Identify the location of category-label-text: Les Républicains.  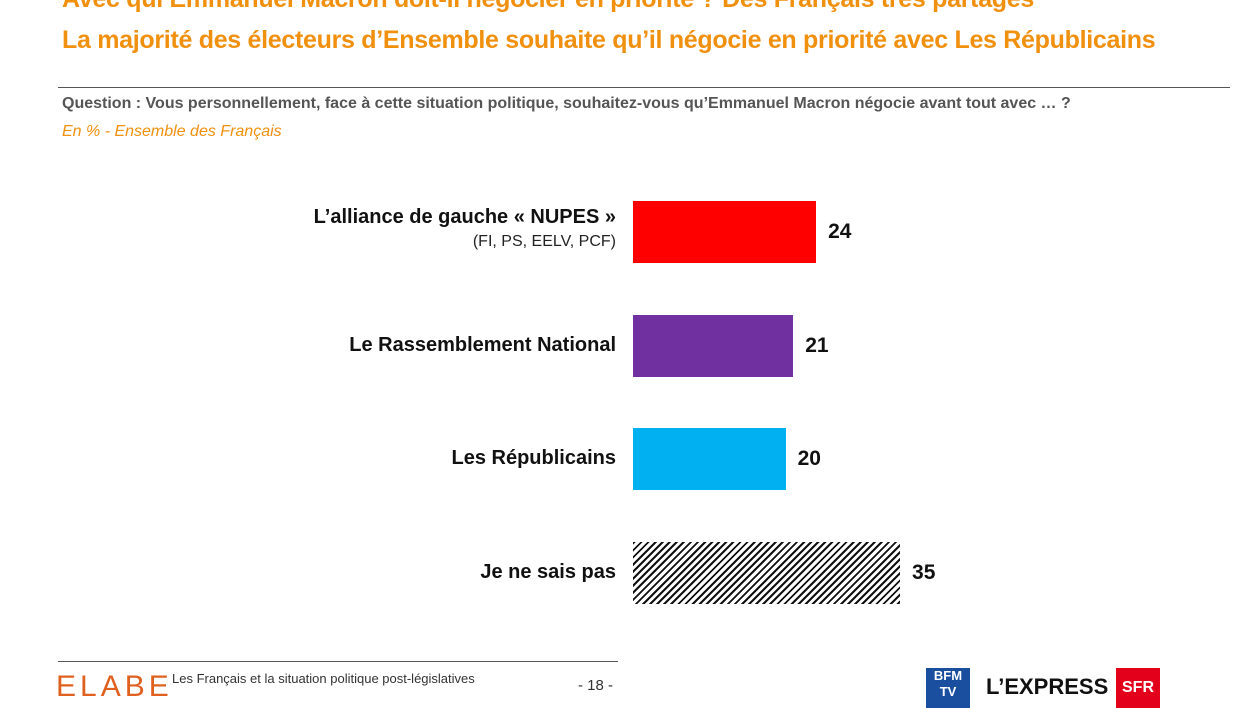
(534, 458).